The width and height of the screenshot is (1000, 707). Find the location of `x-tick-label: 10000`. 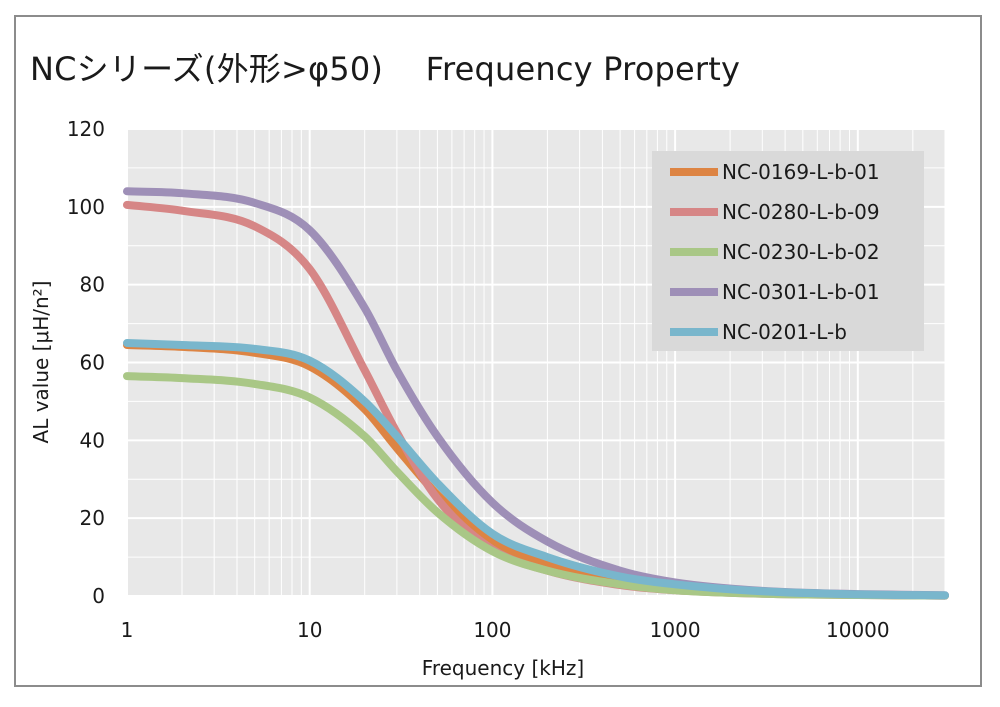

x-tick-label: 10000 is located at coordinates (858, 630).